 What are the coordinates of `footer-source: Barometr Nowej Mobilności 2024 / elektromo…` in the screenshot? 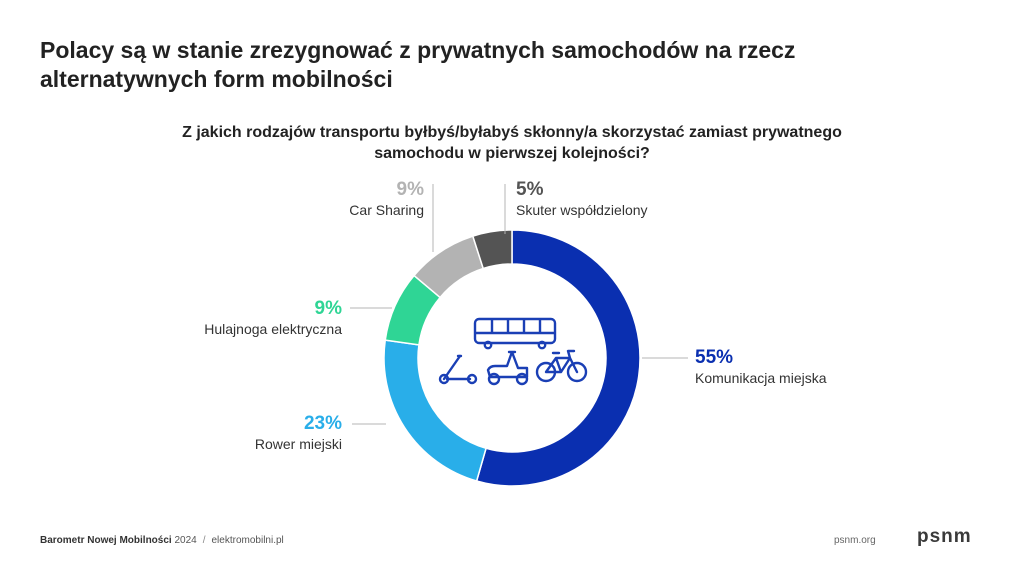 It's located at (162, 540).